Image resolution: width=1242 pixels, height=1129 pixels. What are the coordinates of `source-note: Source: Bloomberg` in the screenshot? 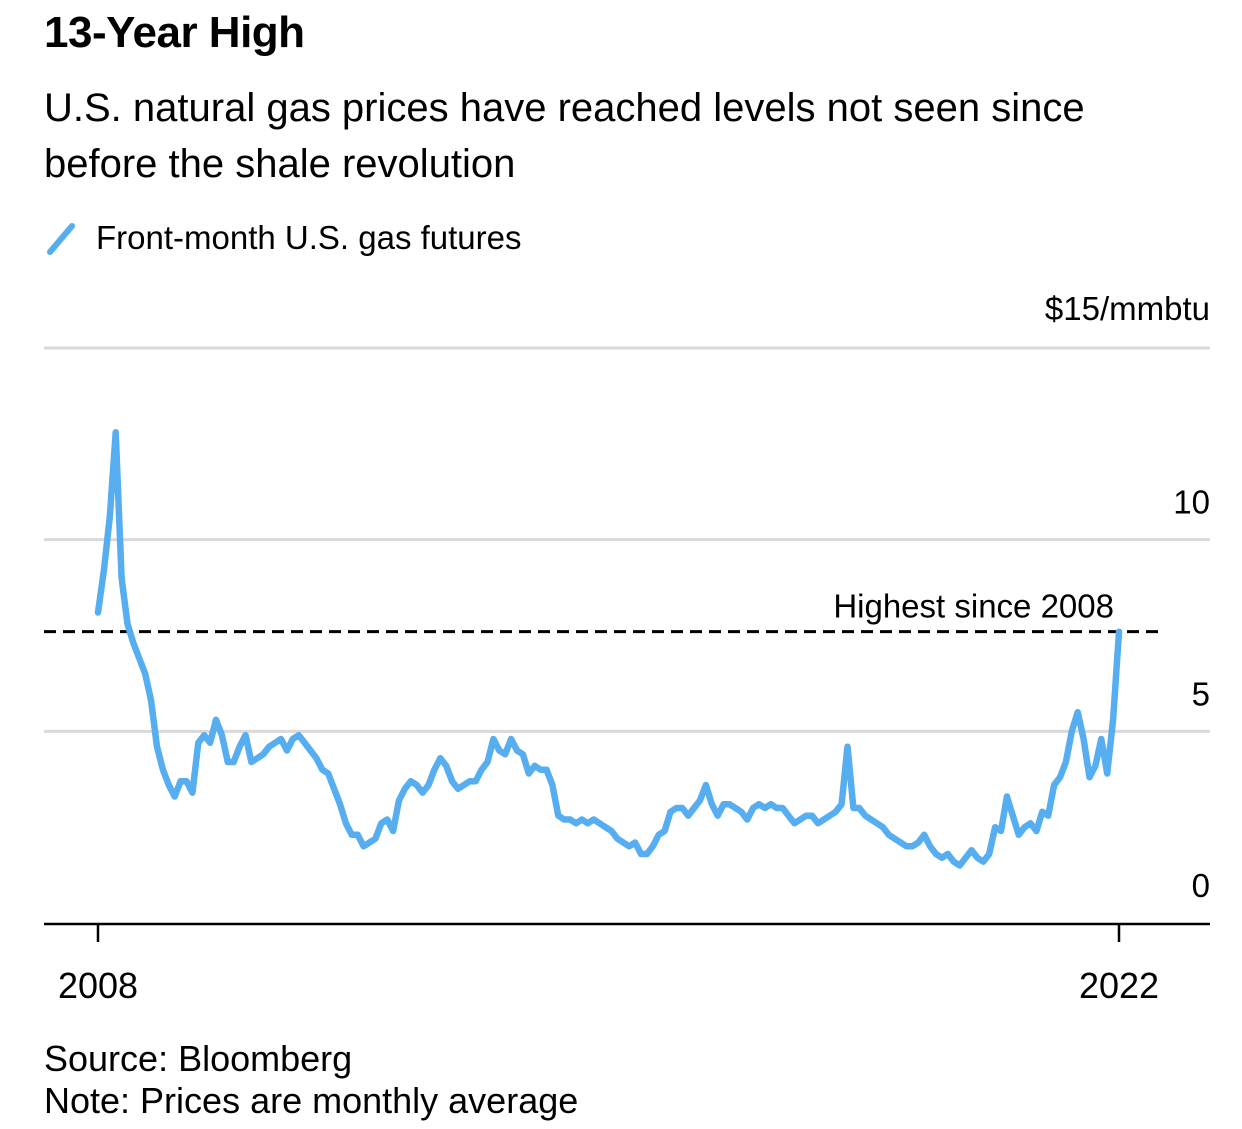 It's located at (198, 1058).